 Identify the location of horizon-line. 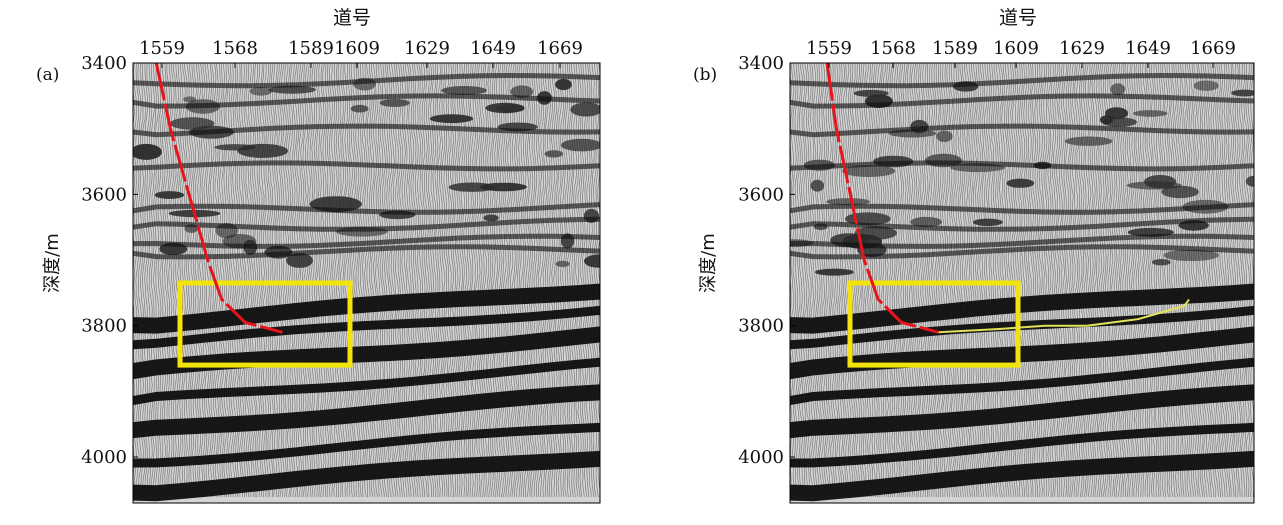
(1064, 316).